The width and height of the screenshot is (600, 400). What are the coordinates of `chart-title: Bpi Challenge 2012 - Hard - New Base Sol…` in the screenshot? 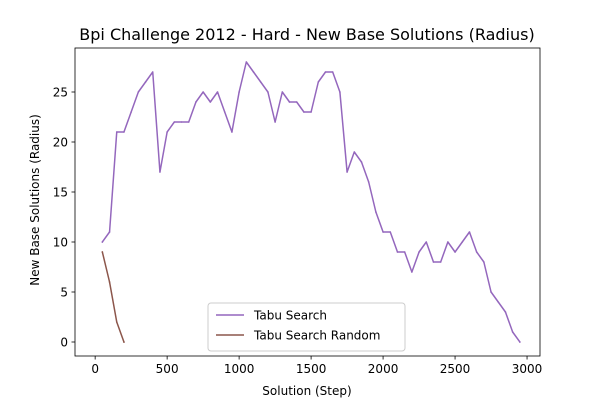 It's located at (306, 34).